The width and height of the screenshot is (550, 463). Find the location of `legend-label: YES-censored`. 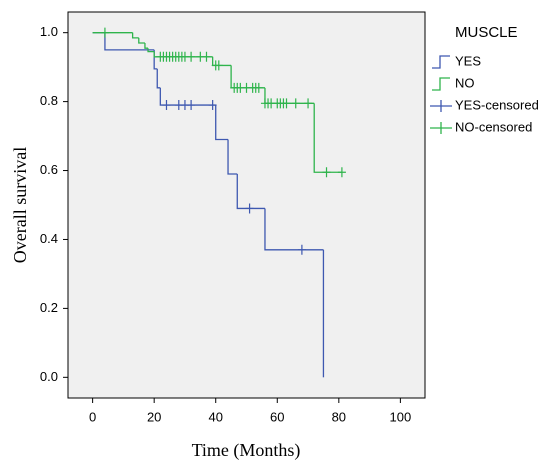

legend-label: YES-censored is located at coordinates (497, 104).